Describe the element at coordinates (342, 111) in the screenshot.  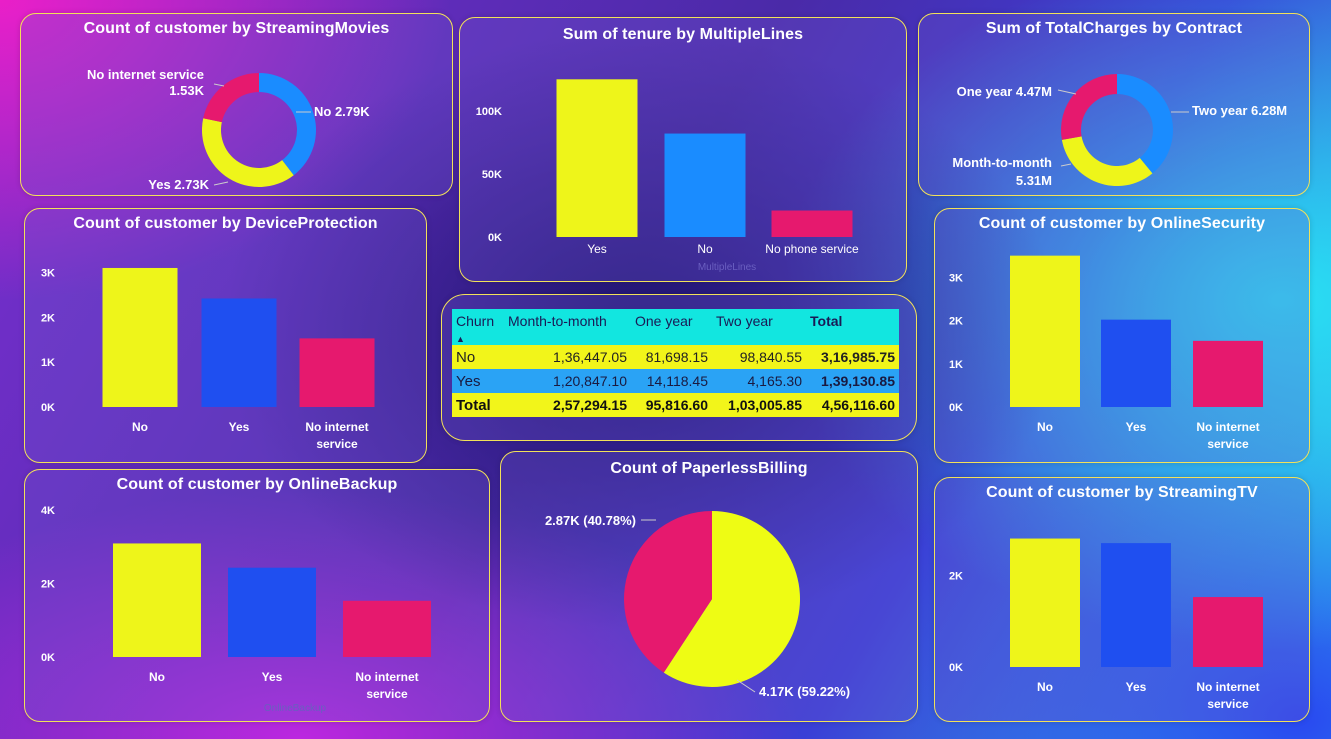
I see `data-label: No 2.79K` at that location.